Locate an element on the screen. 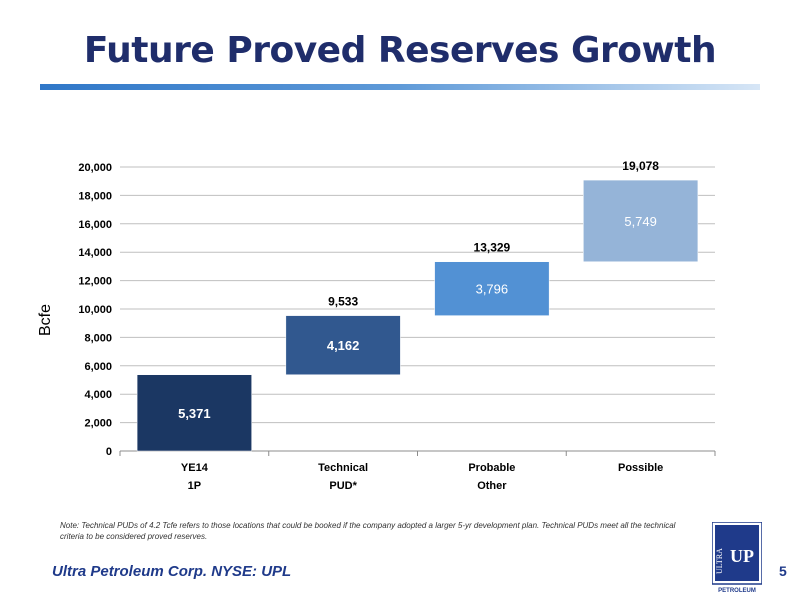  y-tick-label: 6,000 is located at coordinates (98, 367).